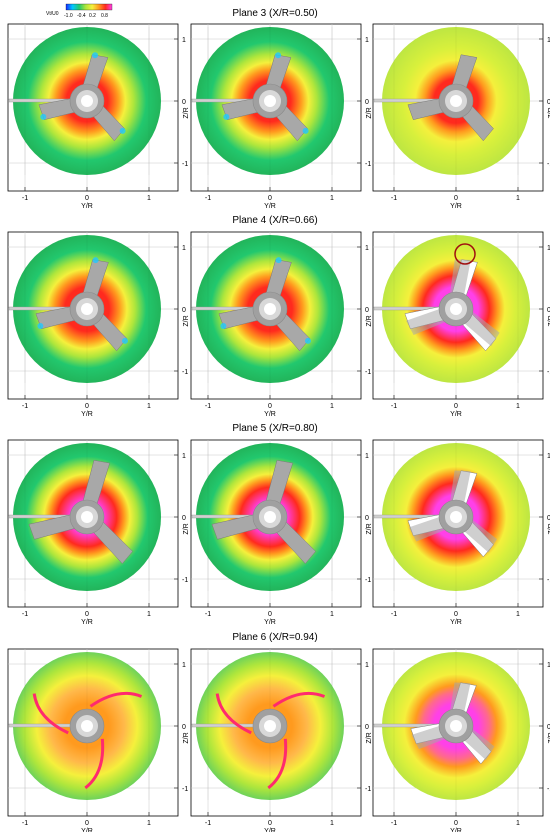 This screenshot has width=550, height=837. What do you see at coordinates (274, 428) in the screenshot?
I see `plane-title: Plane 5 (X/R=0.80)` at bounding box center [274, 428].